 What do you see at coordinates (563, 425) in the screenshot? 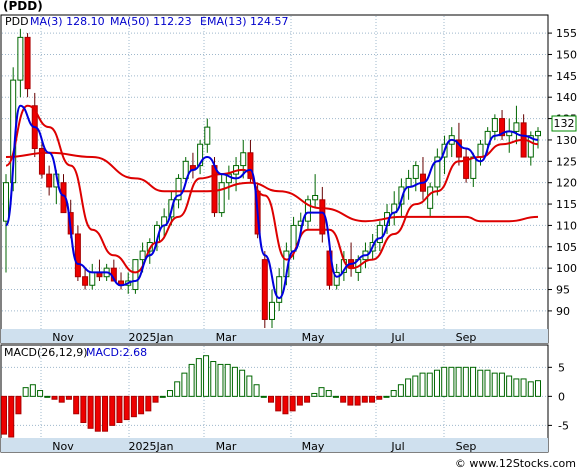
I see `macd-tick-label: -5` at bounding box center [563, 425].